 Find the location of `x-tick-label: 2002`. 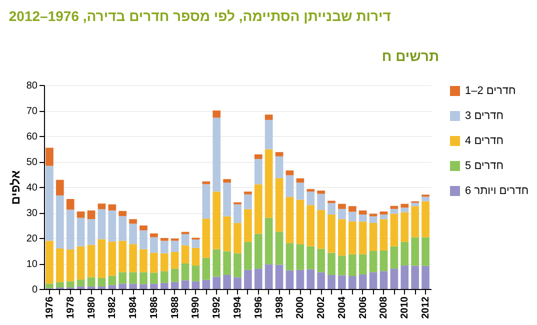

x-tick-label: 2002 is located at coordinates (322, 307).